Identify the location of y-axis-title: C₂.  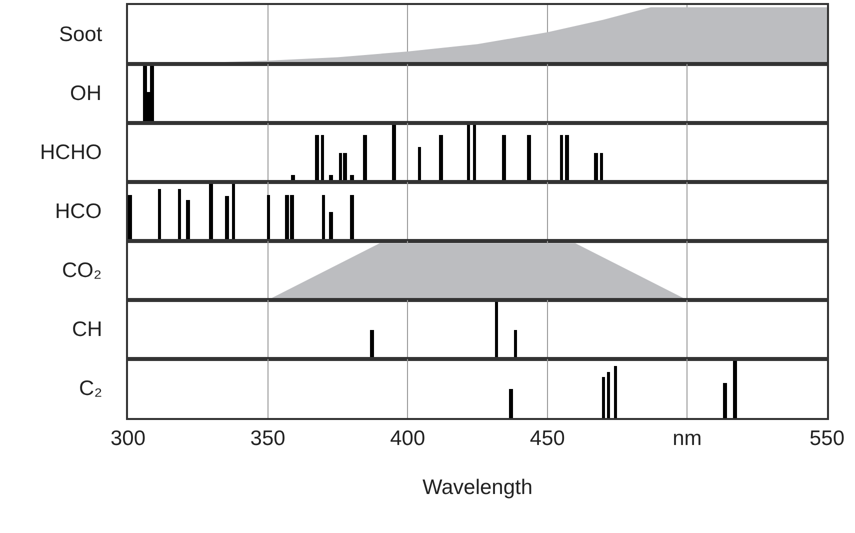
(90, 388).